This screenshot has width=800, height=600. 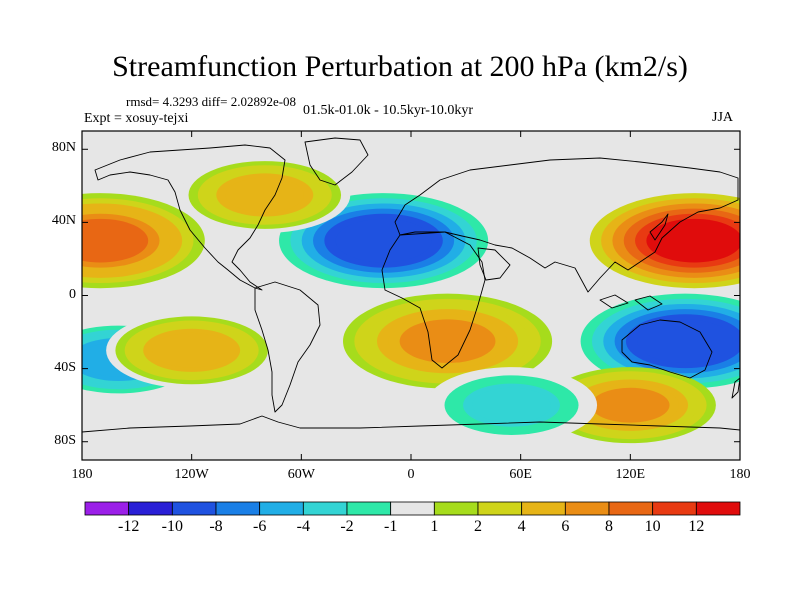 I want to click on y-tick-label: 0, so click(x=72, y=294).